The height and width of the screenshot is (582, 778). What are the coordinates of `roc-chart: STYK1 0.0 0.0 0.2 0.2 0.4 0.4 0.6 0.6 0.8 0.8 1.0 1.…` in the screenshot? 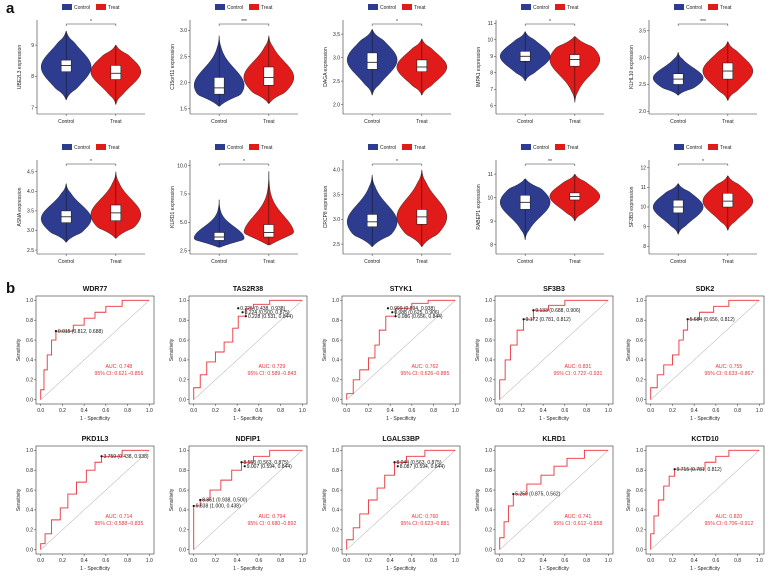 It's located at (391, 354).